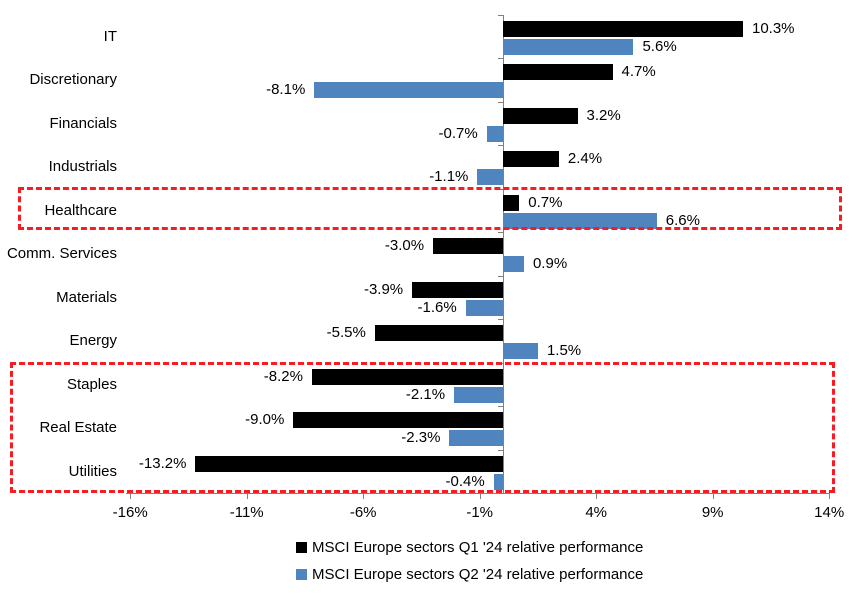  I want to click on legend-swatch-q2, so click(301, 574).